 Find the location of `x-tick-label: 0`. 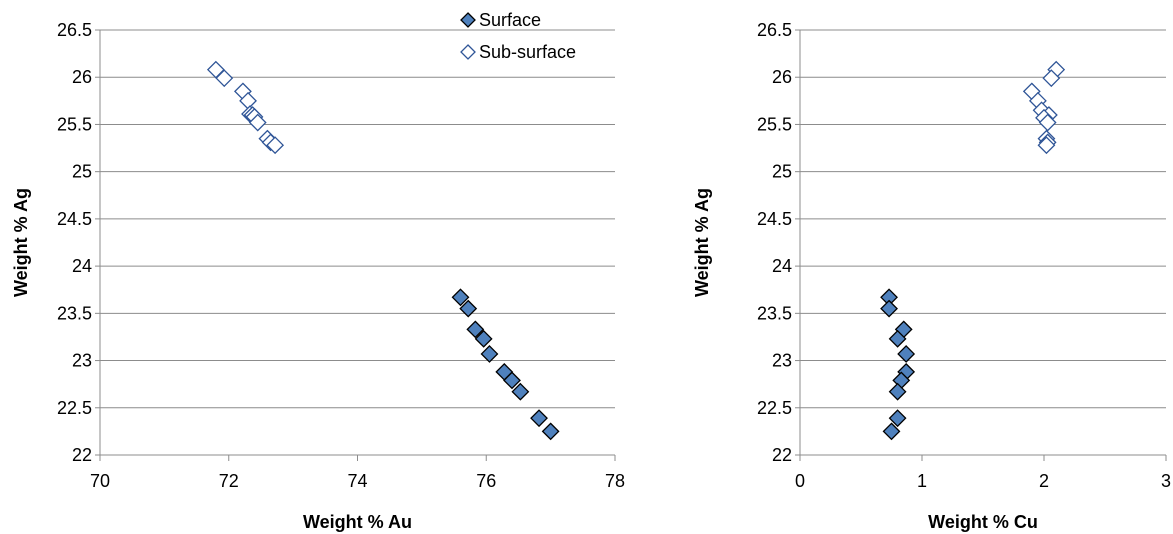

x-tick-label: 0 is located at coordinates (800, 481).